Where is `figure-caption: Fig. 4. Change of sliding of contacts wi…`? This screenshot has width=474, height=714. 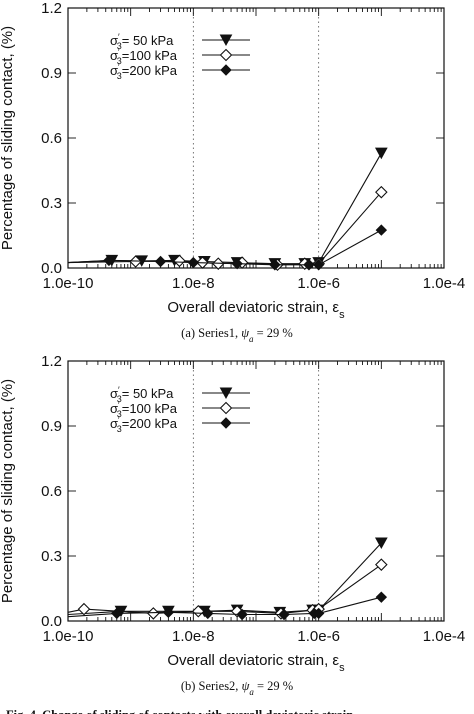 figure-caption: Fig. 4. Change of sliding of contacts wi… is located at coordinates (179, 711).